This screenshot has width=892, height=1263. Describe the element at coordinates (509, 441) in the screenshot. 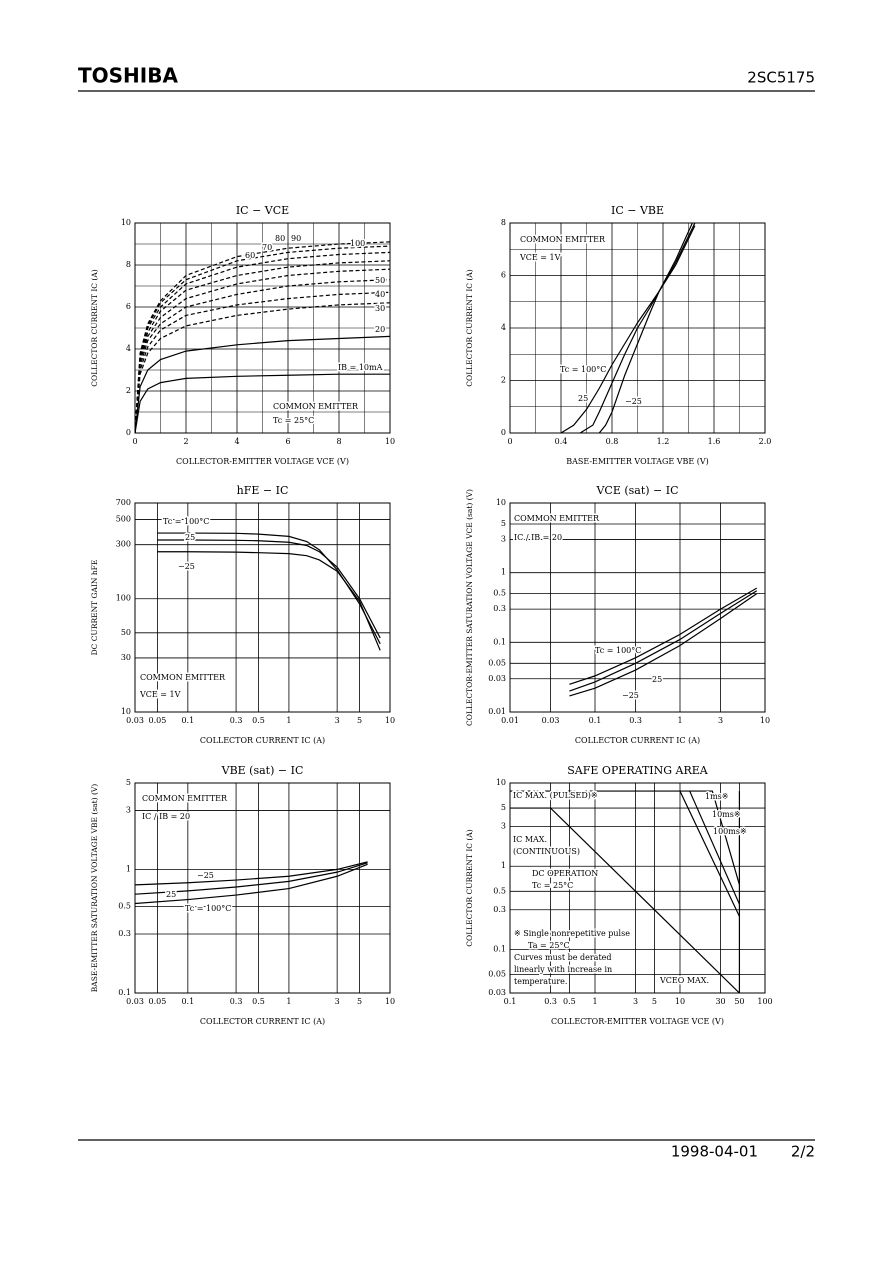

I see `x-tick-label: 0` at that location.